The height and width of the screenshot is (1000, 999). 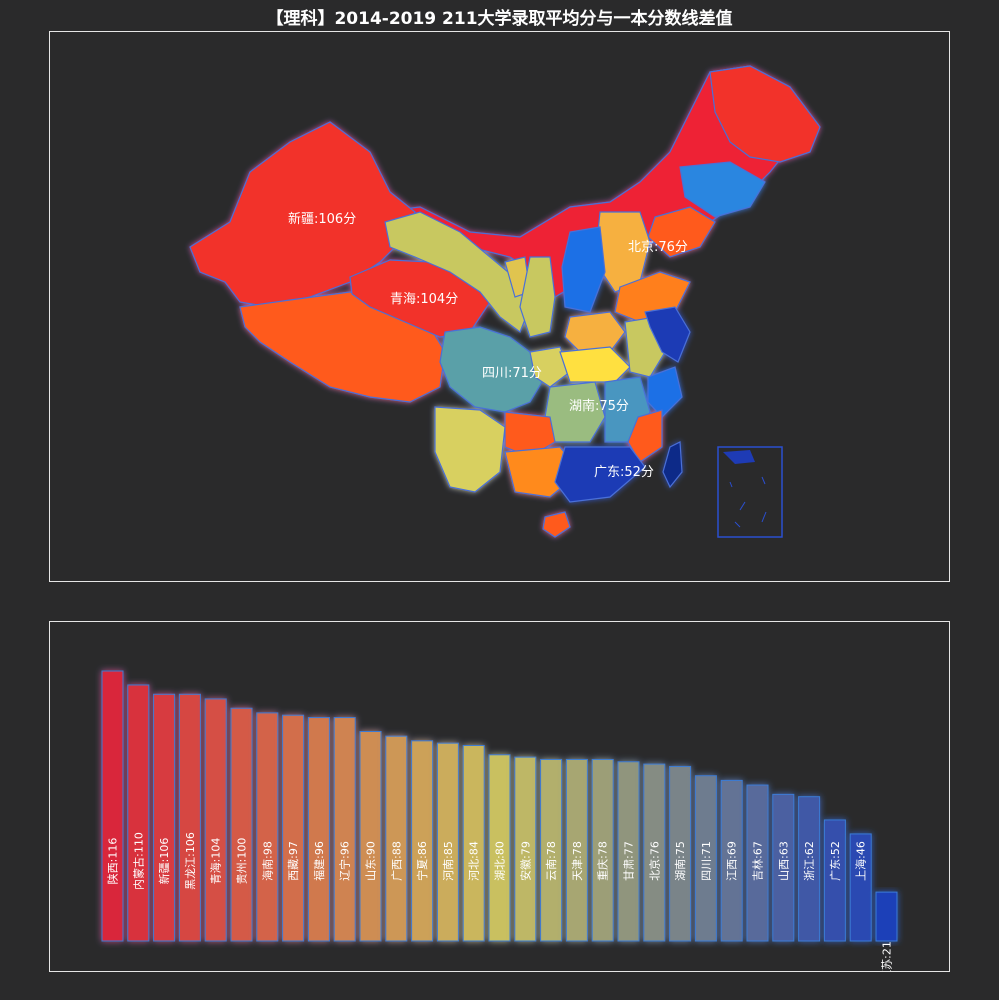 I want to click on bar-山东, so click(x=370, y=836).